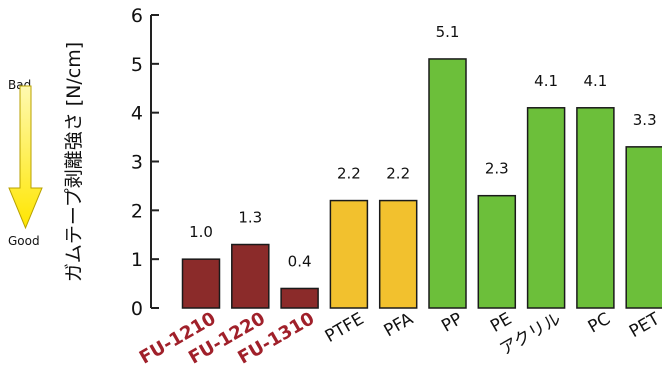 The height and width of the screenshot is (372, 662). I want to click on category-label: PE, so click(501, 323).